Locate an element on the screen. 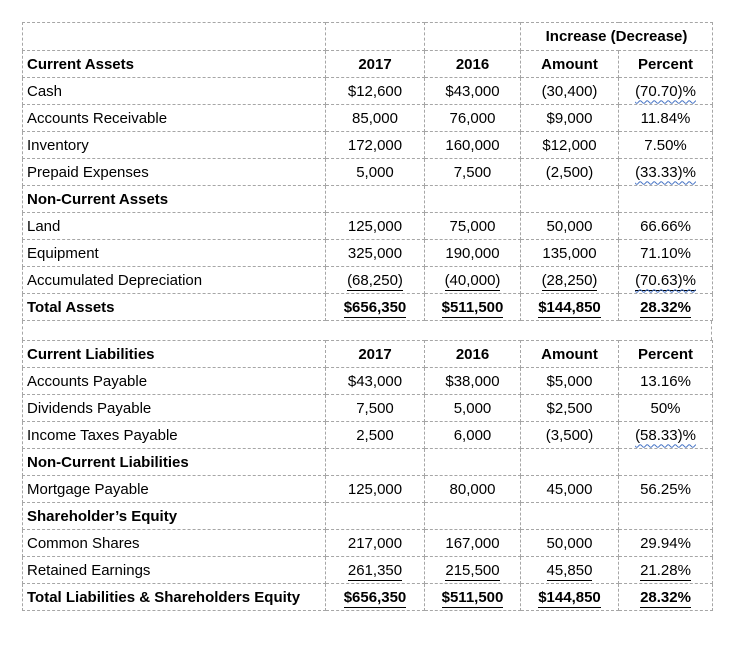 Image resolution: width=734 pixels, height=648 pixels. cell-value: $2,500 is located at coordinates (569, 408).